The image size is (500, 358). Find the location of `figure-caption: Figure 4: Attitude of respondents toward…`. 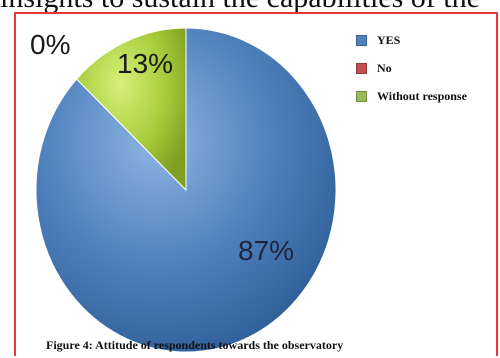

figure-caption: Figure 4: Attitude of respondents toward… is located at coordinates (195, 345).